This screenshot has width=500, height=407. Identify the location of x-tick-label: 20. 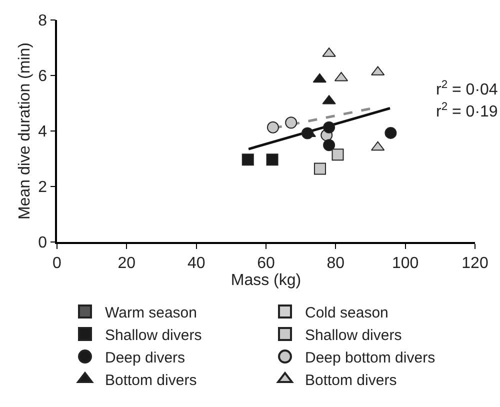
(127, 263).